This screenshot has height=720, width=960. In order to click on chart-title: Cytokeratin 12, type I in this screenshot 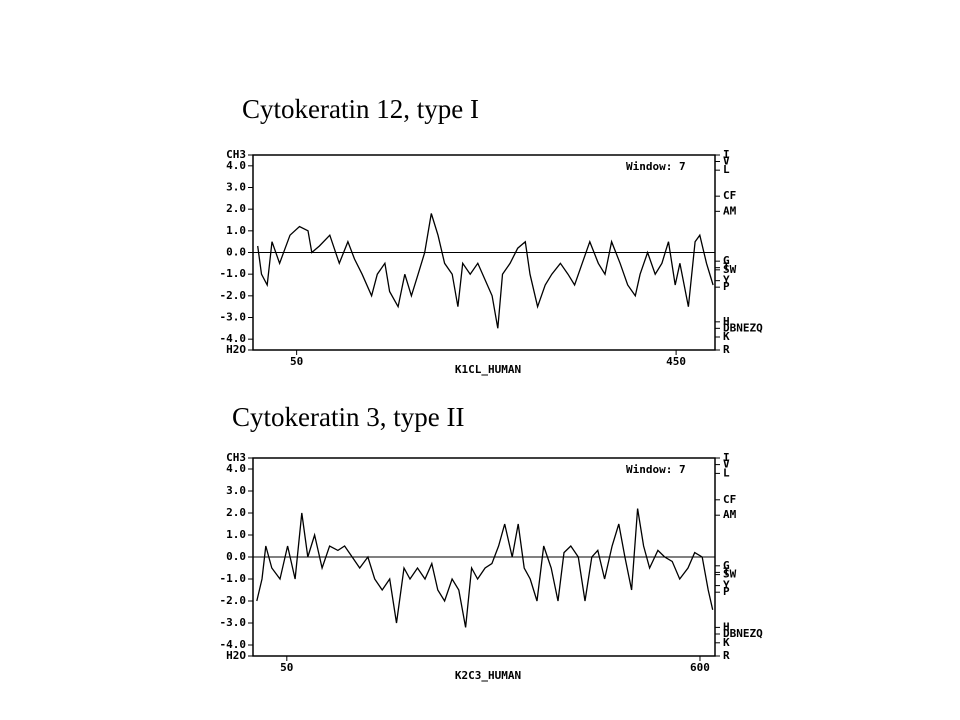, I will do `click(360, 109)`.